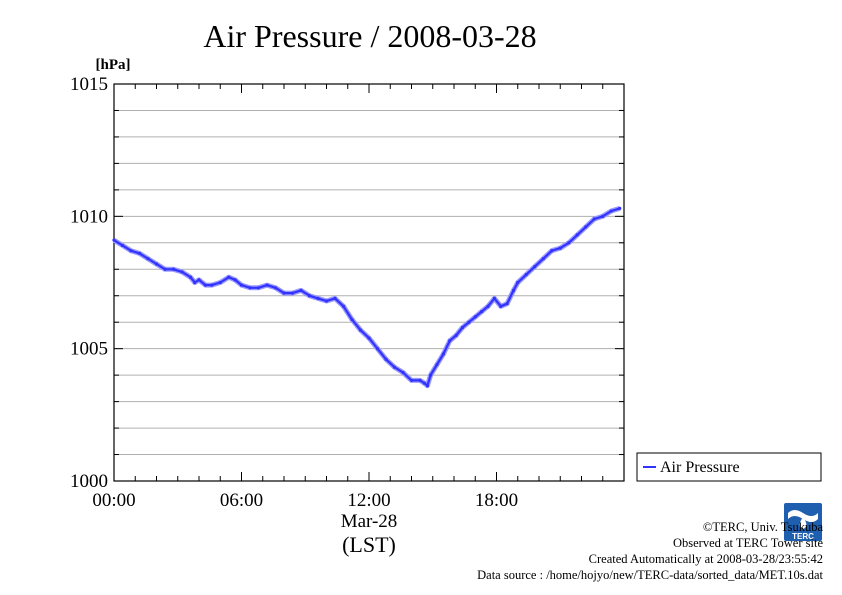  I want to click on x-tick-label: 00:00, so click(113, 500).